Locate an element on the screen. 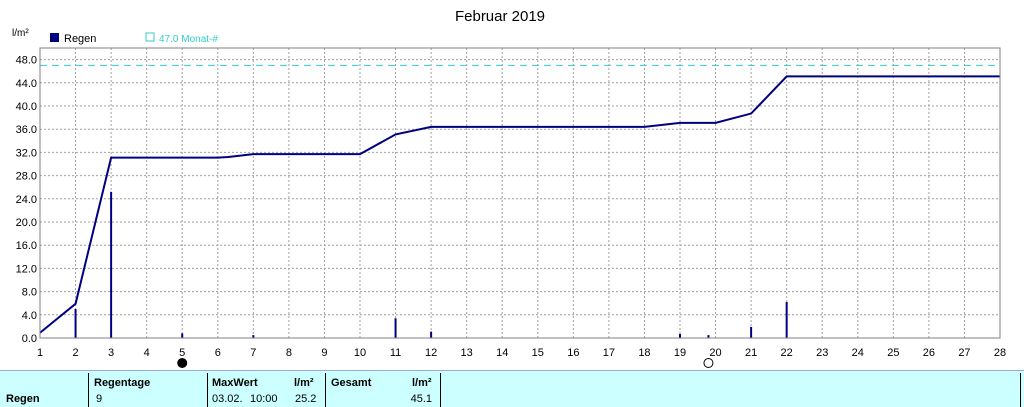 This screenshot has height=407, width=1024. summary-maxwert-value: 25.2 is located at coordinates (306, 399).